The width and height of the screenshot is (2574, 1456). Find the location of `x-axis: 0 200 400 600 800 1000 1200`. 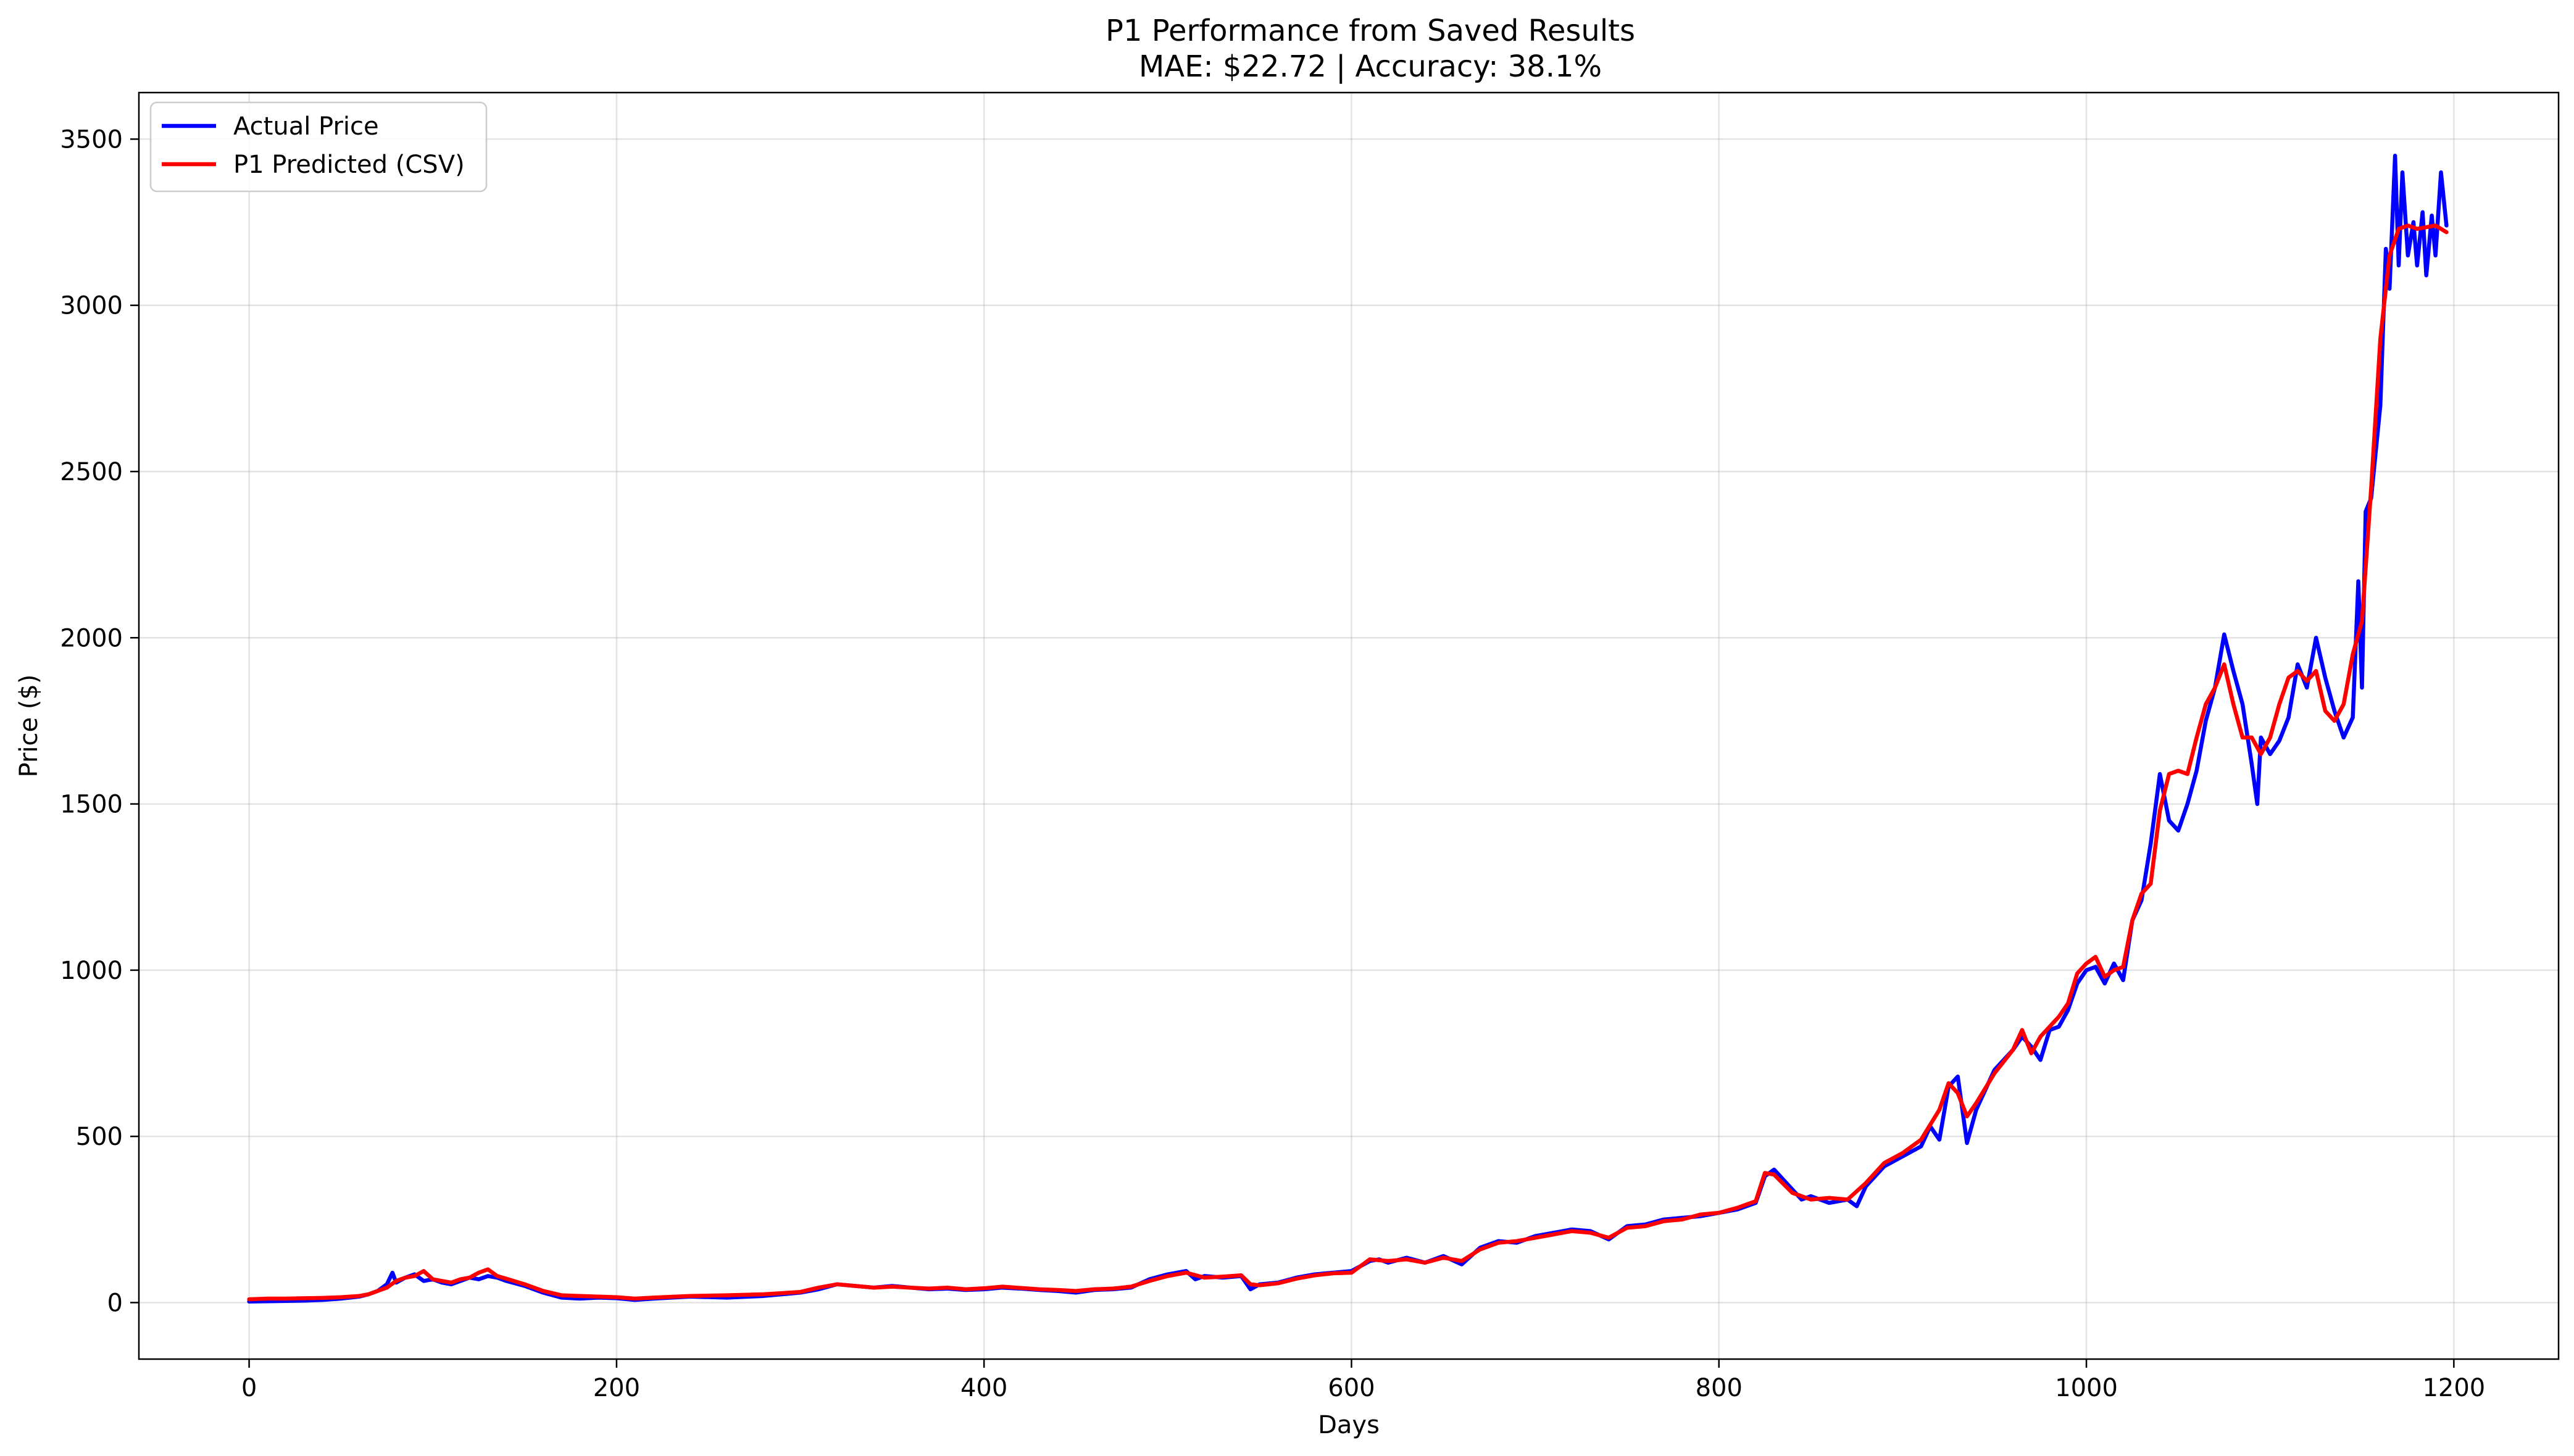

x-axis: 0 200 400 600 800 1000 1200 is located at coordinates (1363, 1380).